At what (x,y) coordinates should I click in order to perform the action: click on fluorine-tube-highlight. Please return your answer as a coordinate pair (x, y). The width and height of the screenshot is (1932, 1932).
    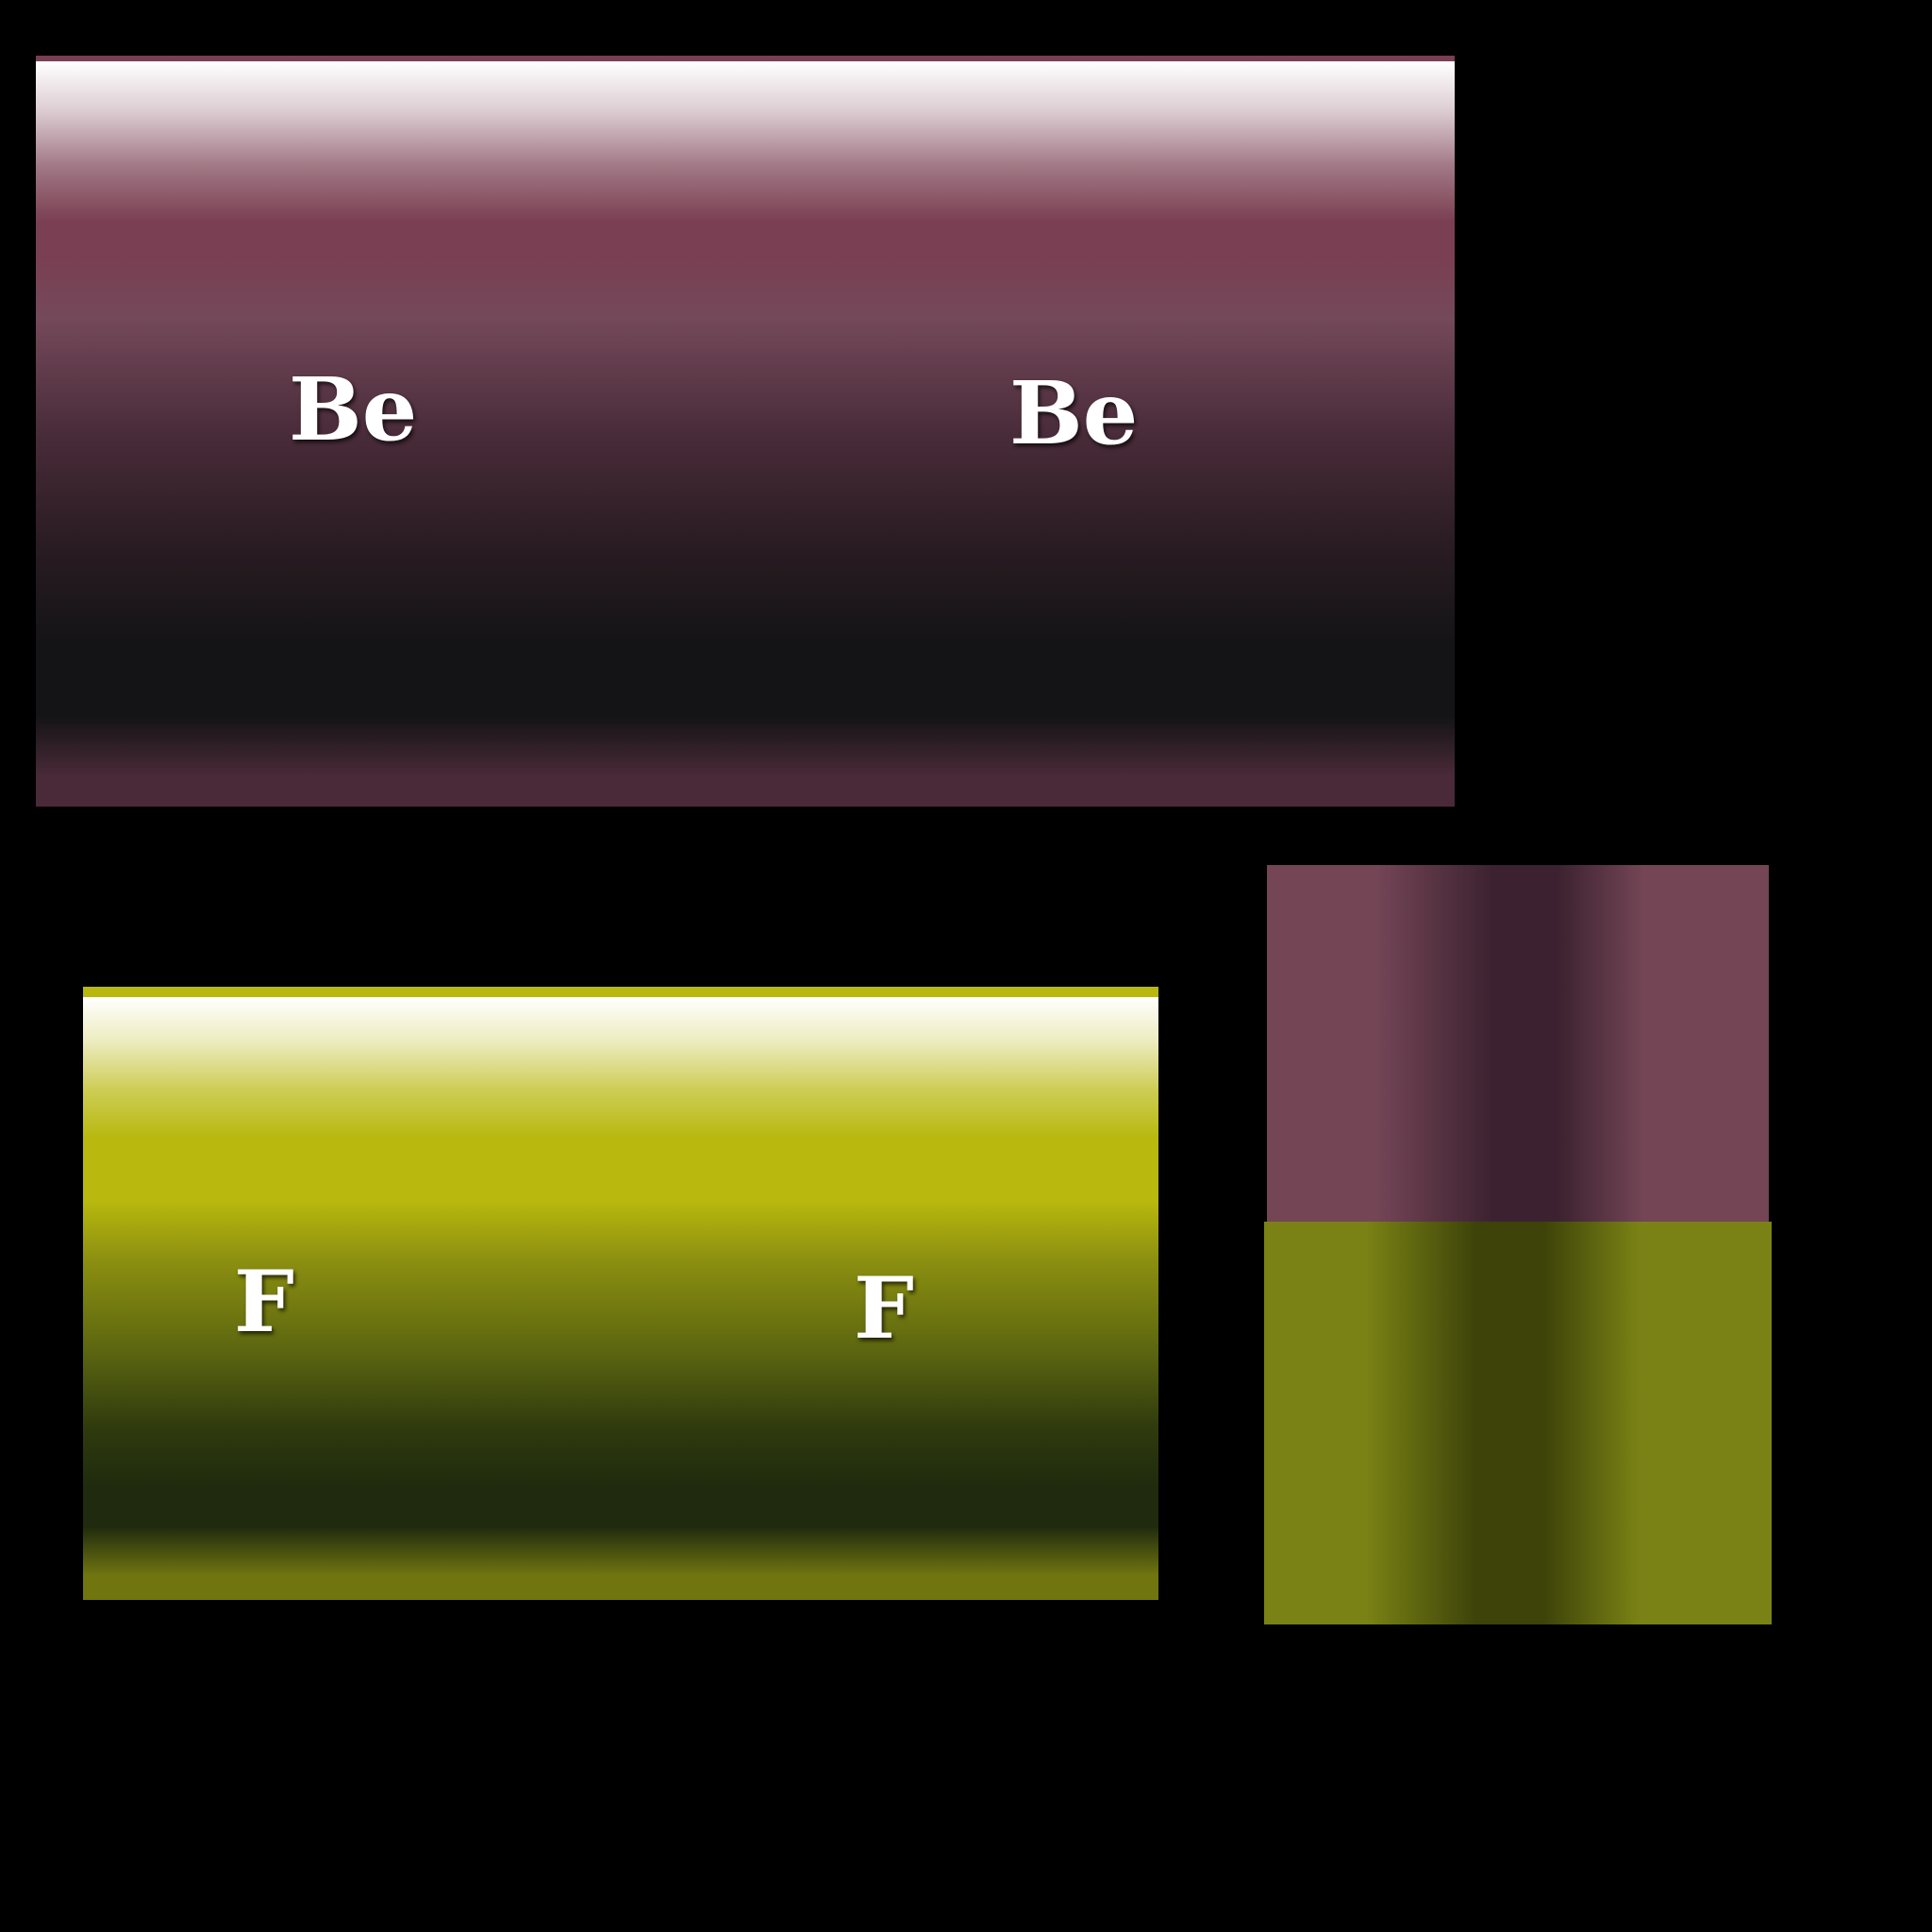
    Looking at the image, I should click on (621, 1068).